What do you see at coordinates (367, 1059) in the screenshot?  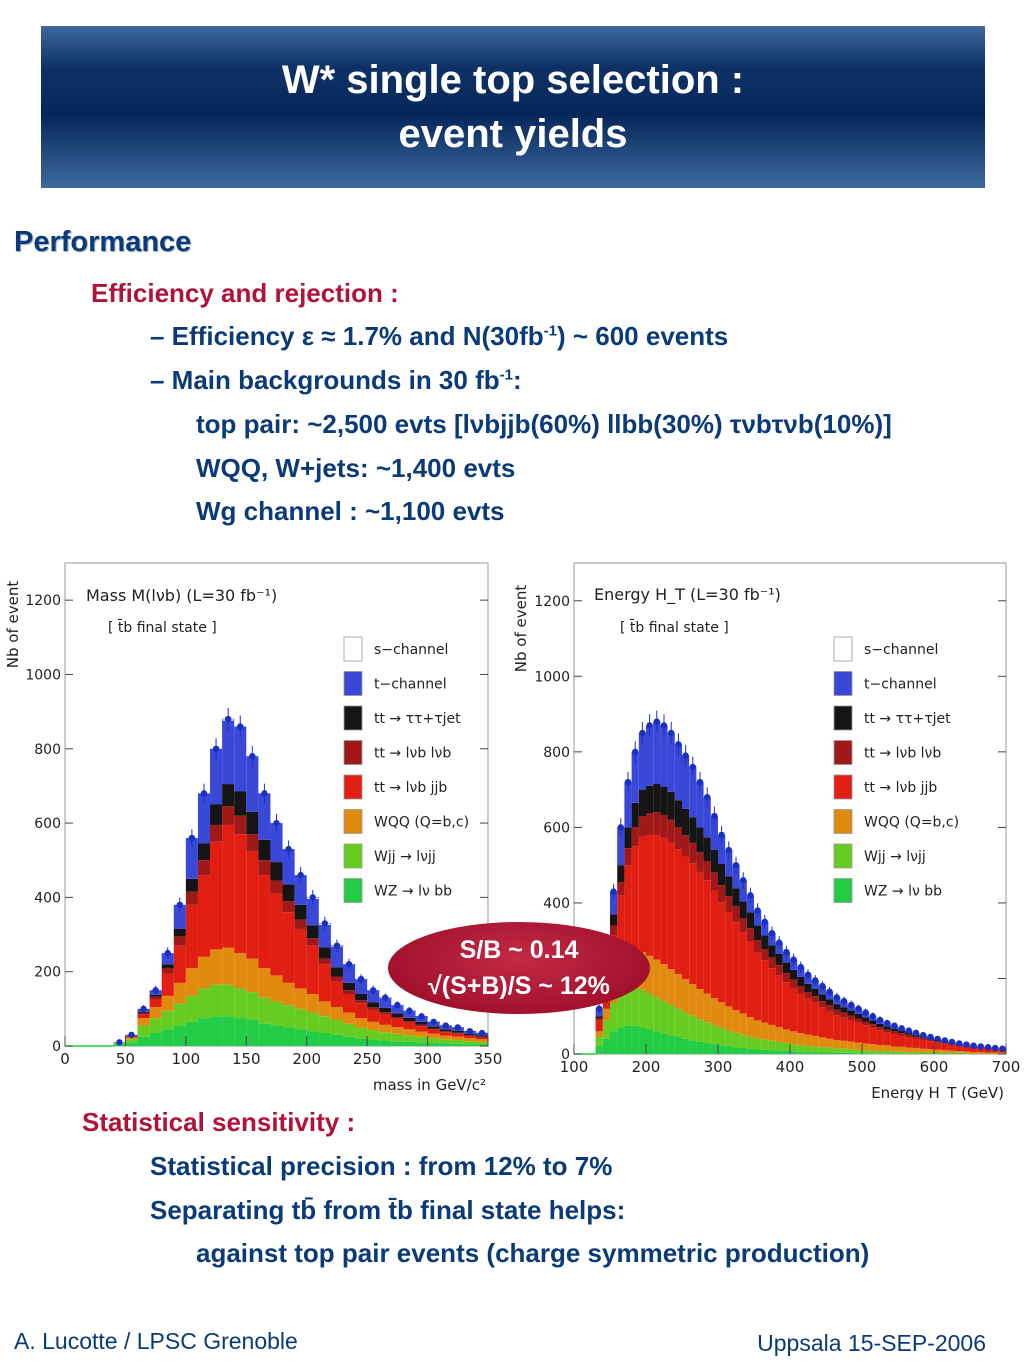 I see `x-tick-label: 250` at bounding box center [367, 1059].